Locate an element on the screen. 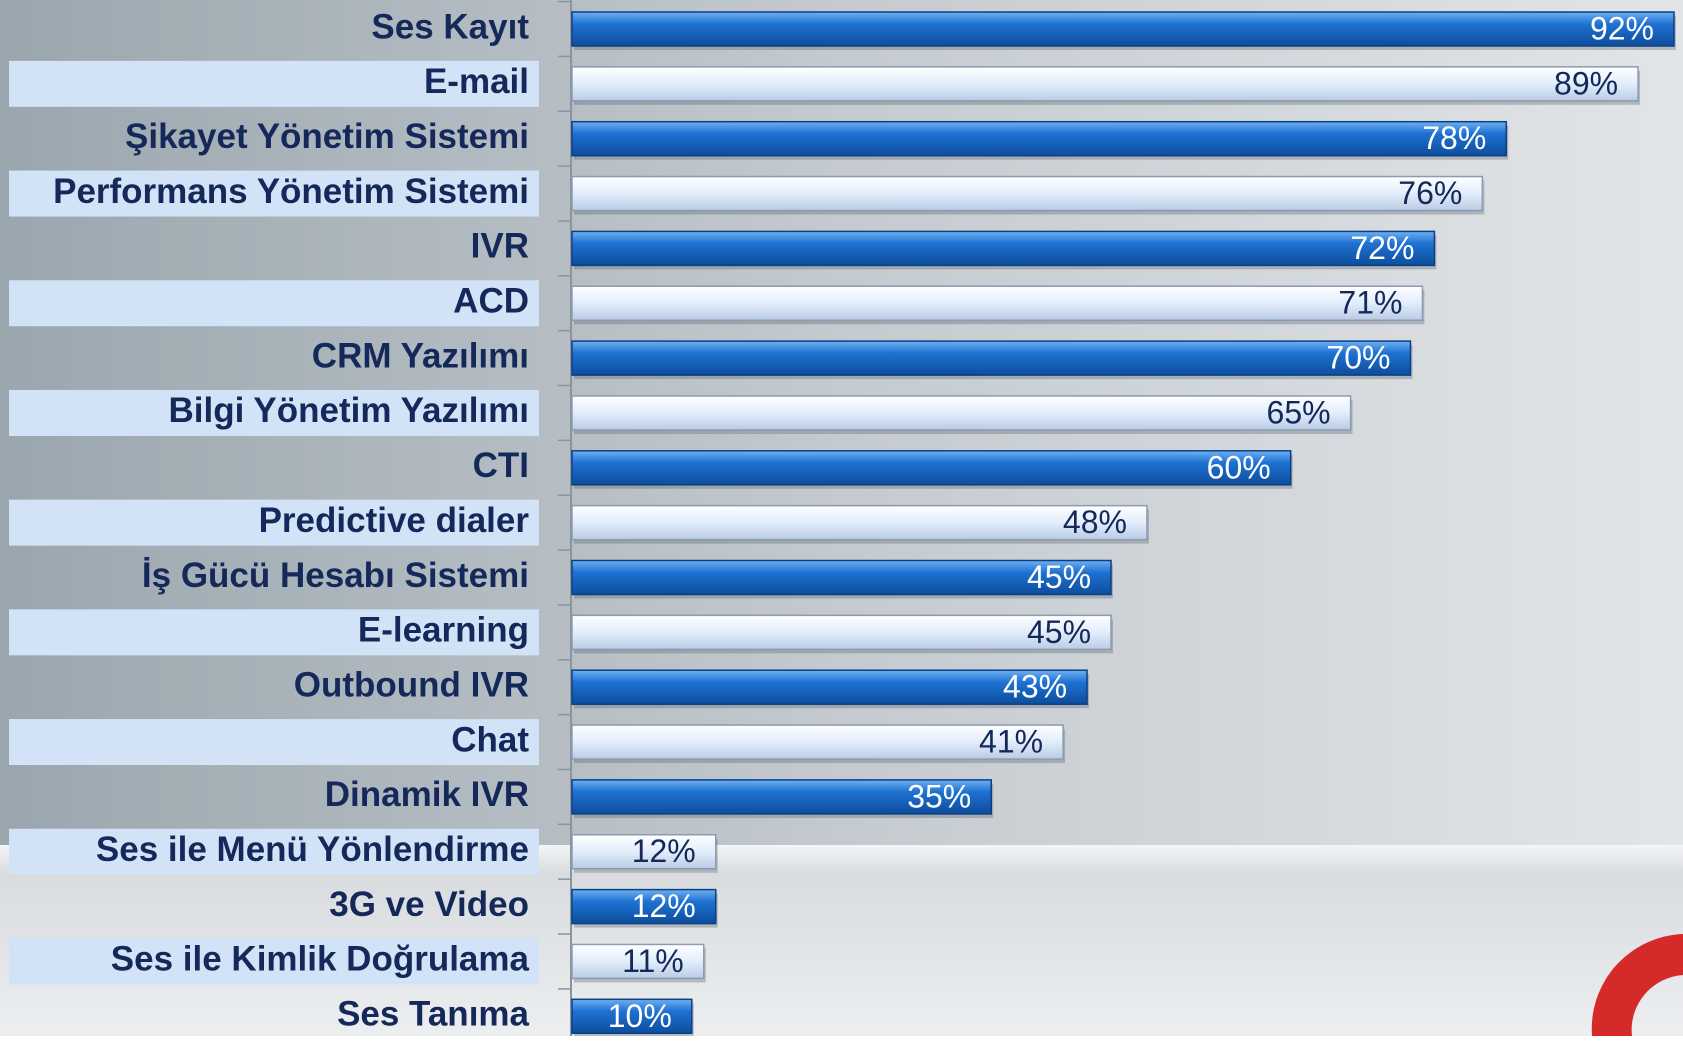 Image resolution: width=1683 pixels, height=1041 pixels. category-label: CRM Yazılımı is located at coordinates (420, 355).